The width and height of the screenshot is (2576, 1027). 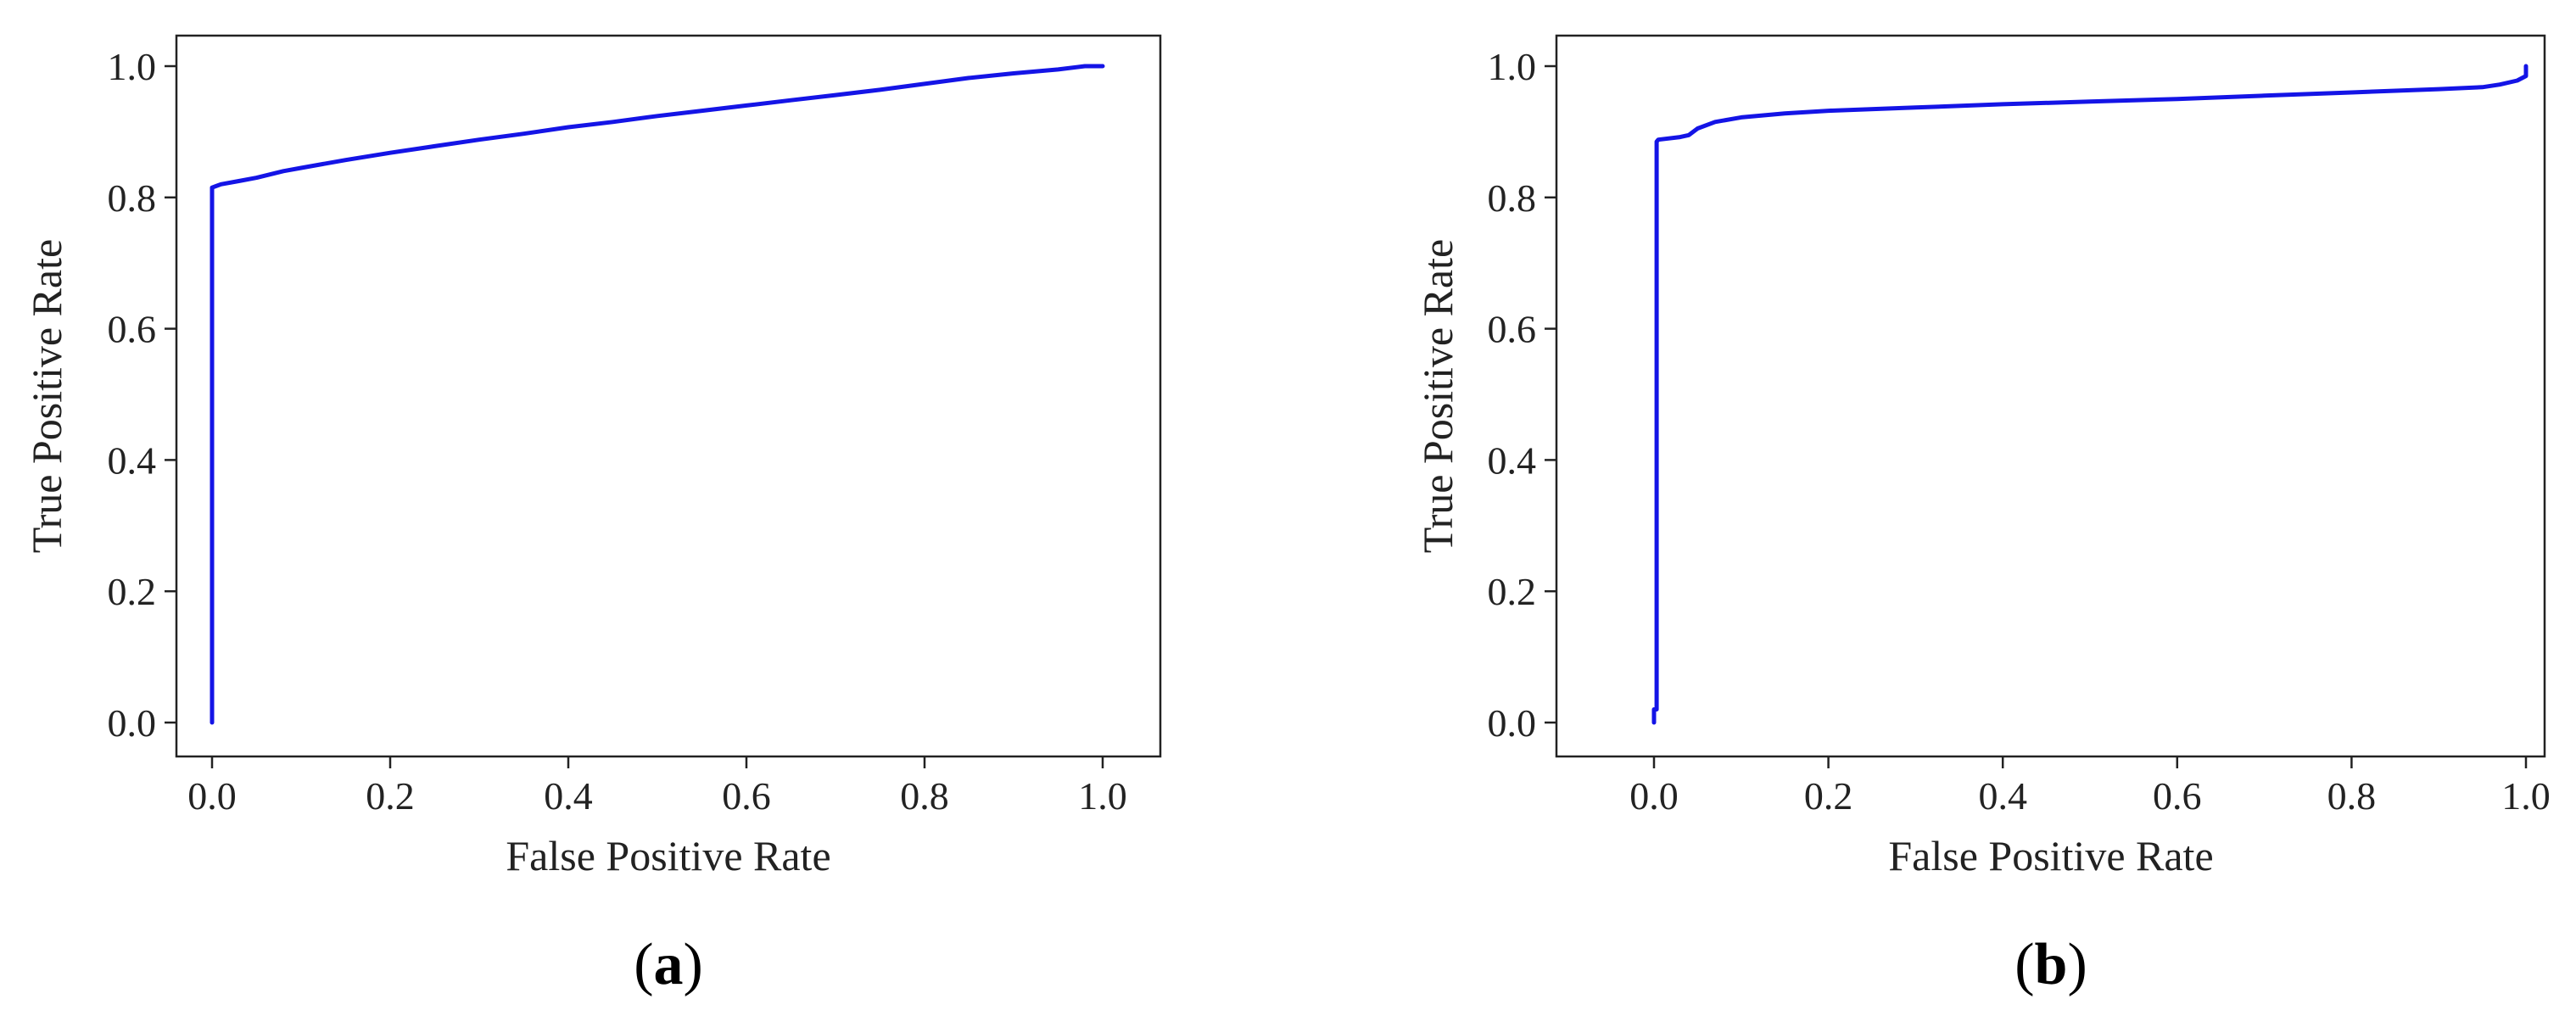 I want to click on y-ticks-a: 0.0 0.2 0.4 0.6 0.8 1.0, so click(x=142, y=395).